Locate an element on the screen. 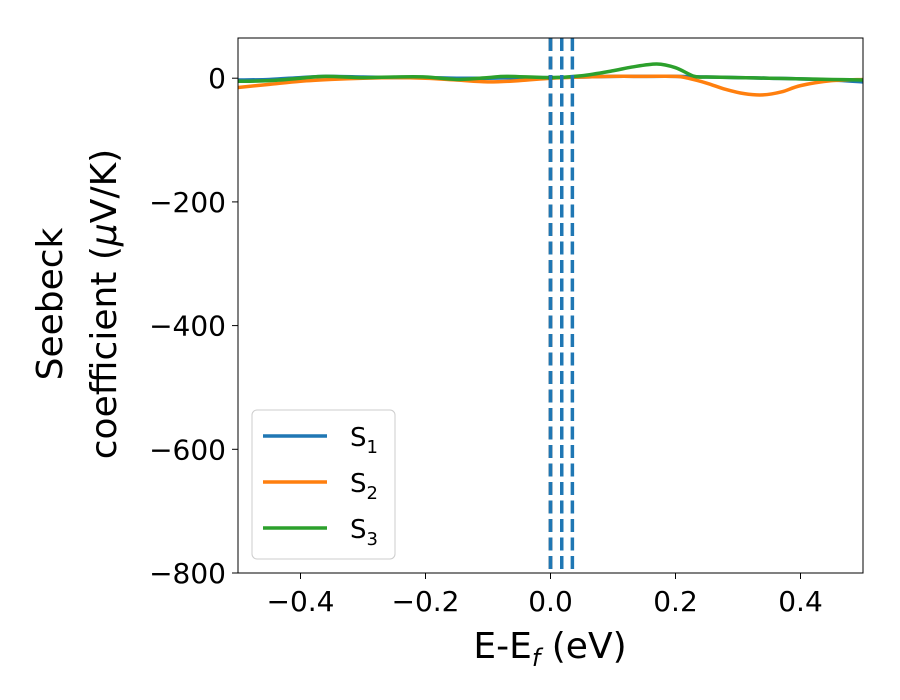 This screenshot has width=900, height=700. y-tick-label: −600 is located at coordinates (187, 449).